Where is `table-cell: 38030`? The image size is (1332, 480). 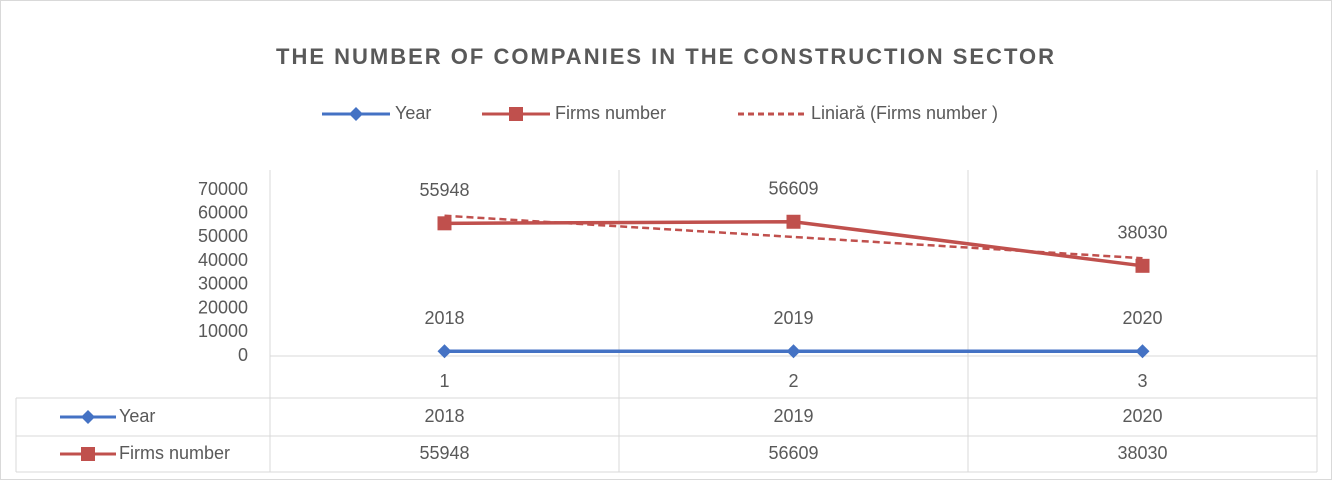 table-cell: 38030 is located at coordinates (1142, 453).